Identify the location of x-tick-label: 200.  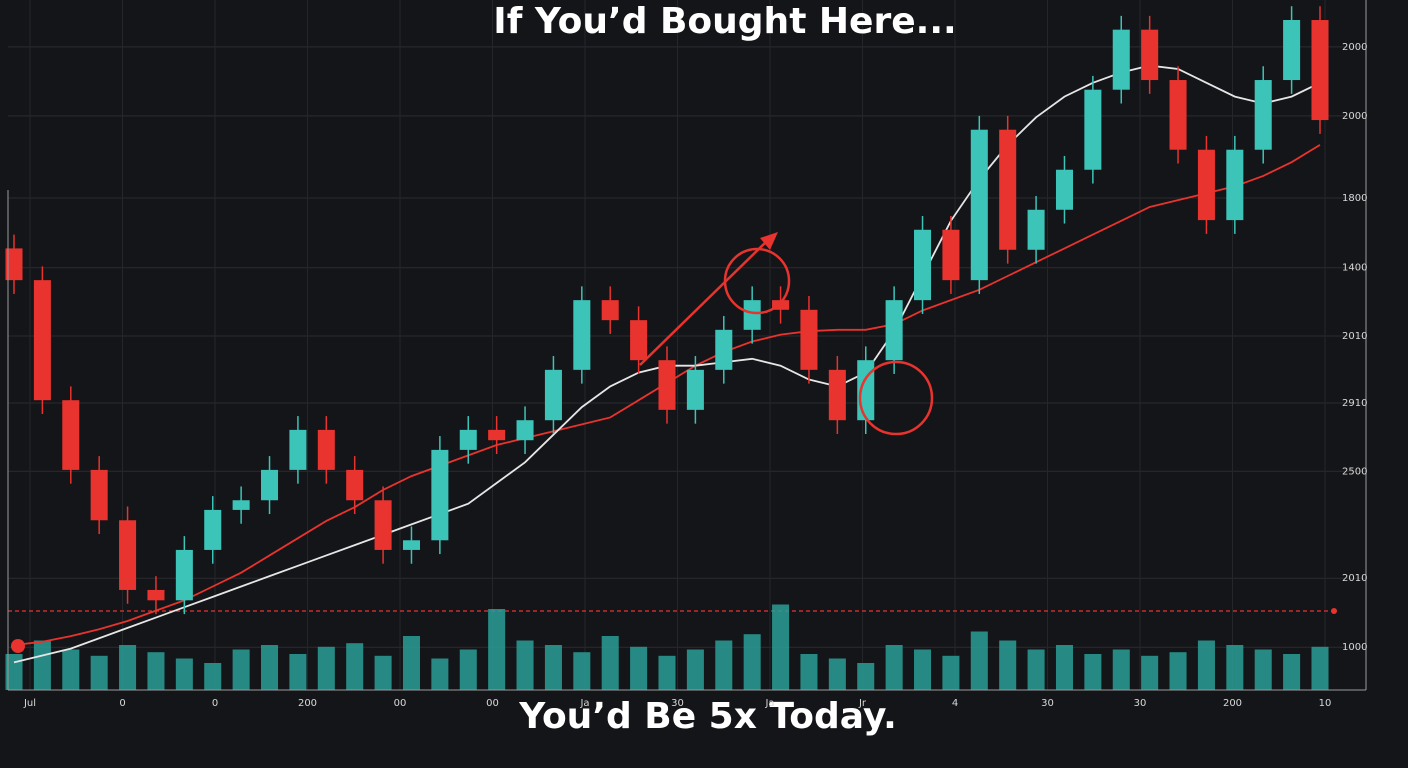
(307, 703).